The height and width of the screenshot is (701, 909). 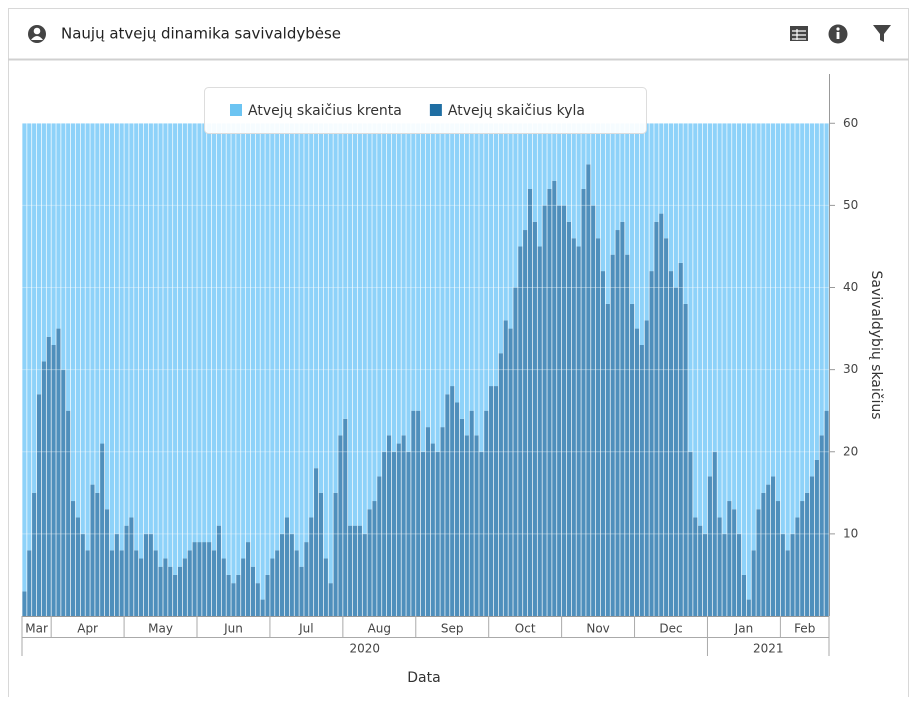 I want to click on table-icon, so click(x=799, y=33).